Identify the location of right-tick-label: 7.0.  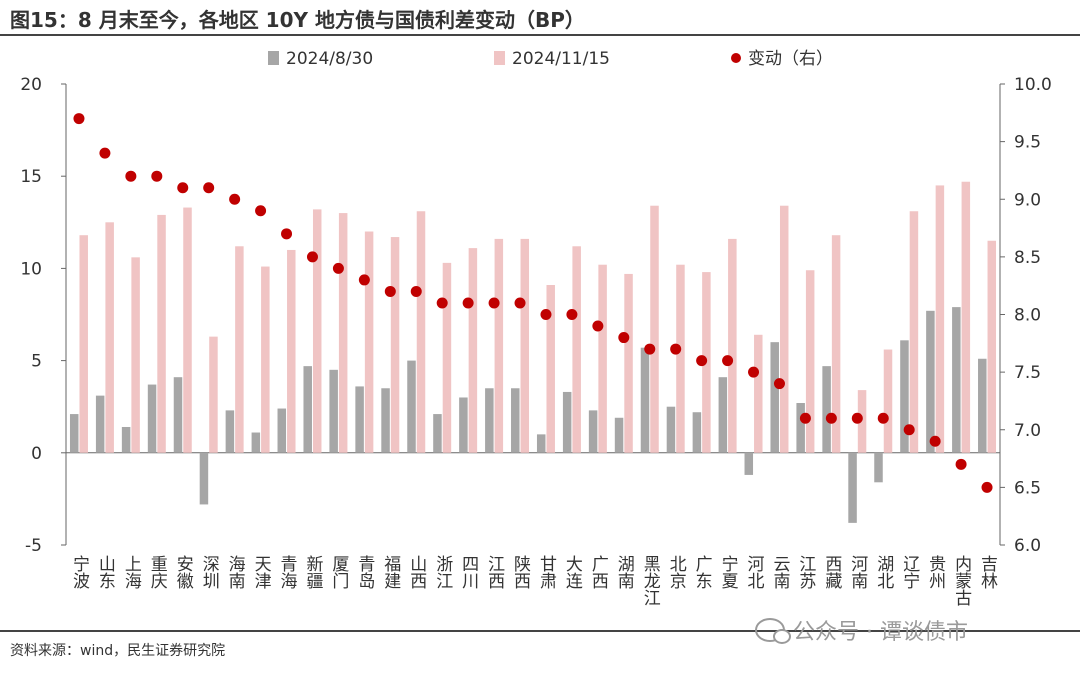
(1027, 431).